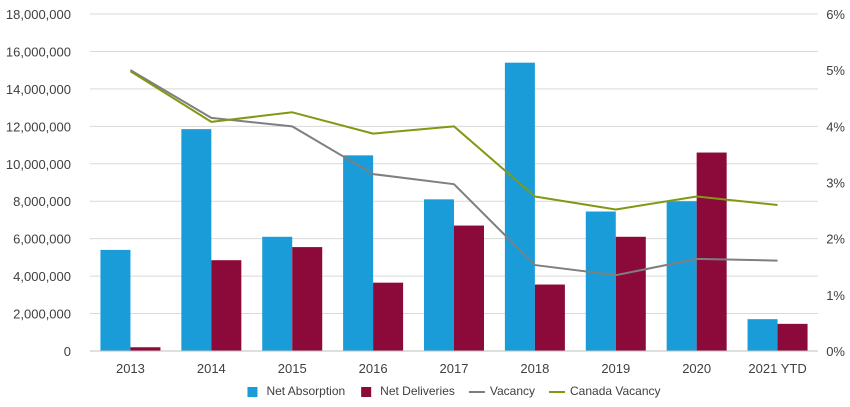 This screenshot has width=850, height=407. What do you see at coordinates (835, 70) in the screenshot?
I see `y-right-tick-label: 5%` at bounding box center [835, 70].